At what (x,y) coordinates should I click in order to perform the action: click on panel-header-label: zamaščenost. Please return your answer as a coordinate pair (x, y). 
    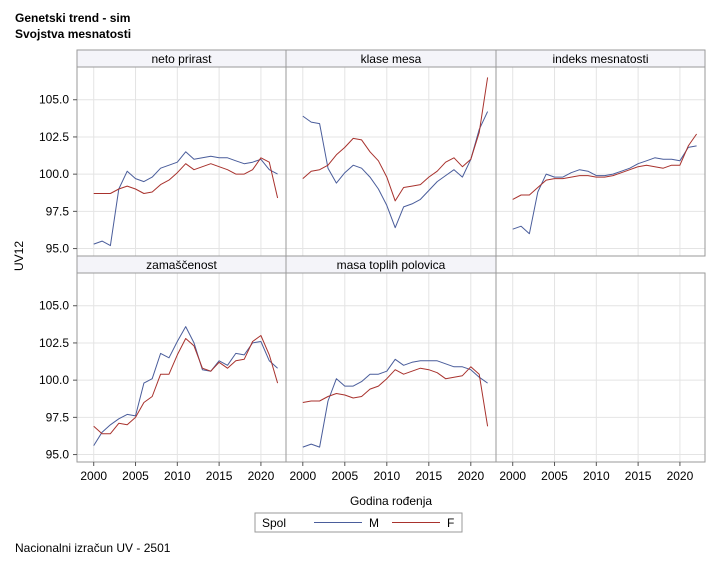
    Looking at the image, I should click on (181, 265).